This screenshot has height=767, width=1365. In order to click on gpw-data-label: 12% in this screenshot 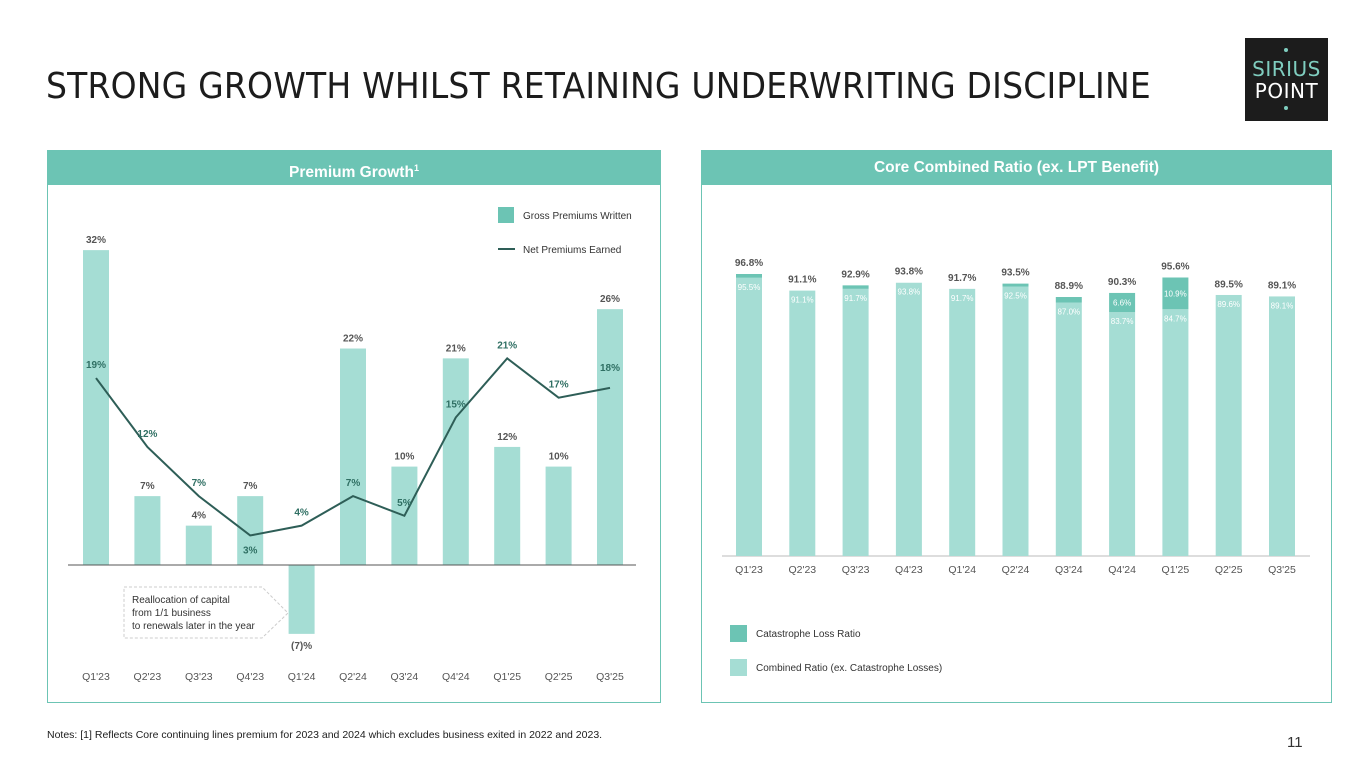, I will do `click(507, 437)`.